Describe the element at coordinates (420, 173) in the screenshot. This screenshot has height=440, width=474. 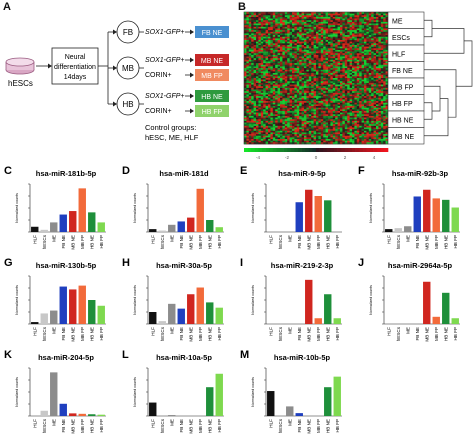
I see `chart-title: hsa-miR-92b-3p` at that location.